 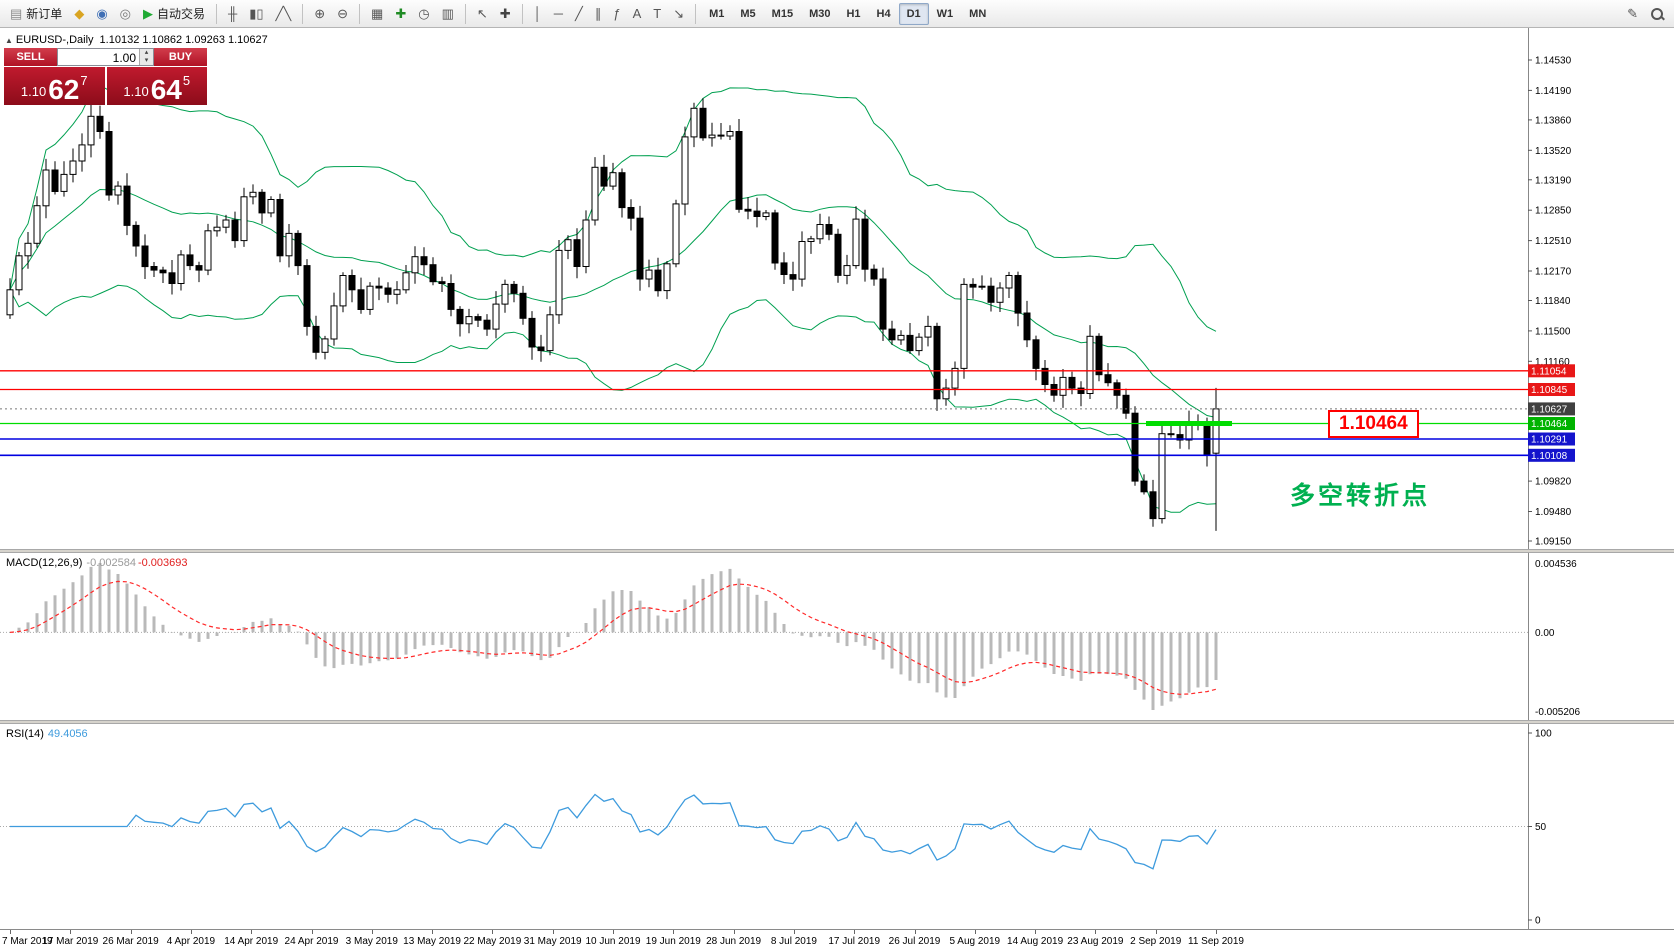 I want to click on templates-icon: ▥, so click(x=447, y=13).